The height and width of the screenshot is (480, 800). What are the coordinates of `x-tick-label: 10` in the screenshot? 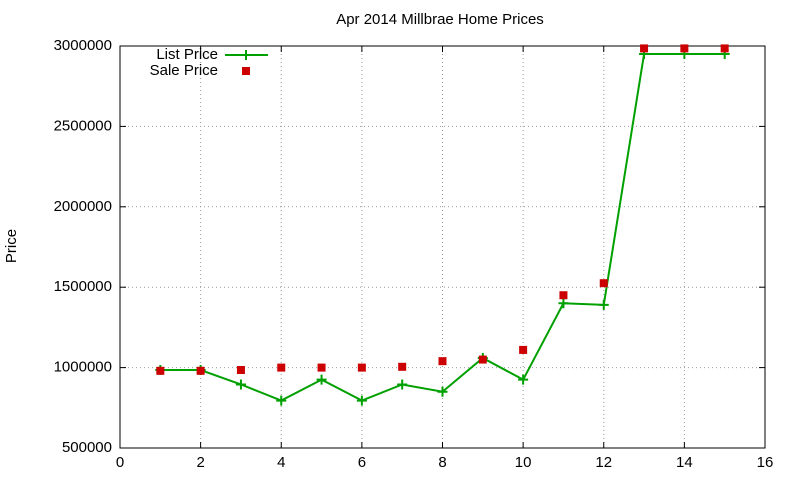 It's located at (523, 462).